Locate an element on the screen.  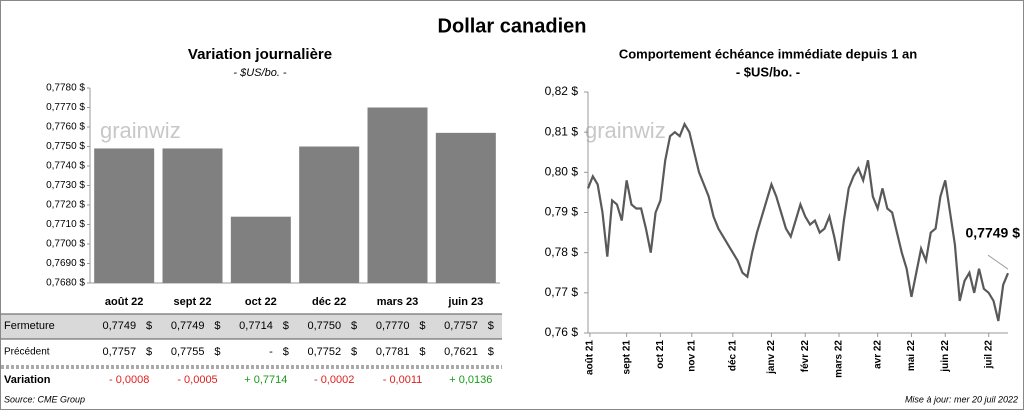
y-tick-label: 0,7760 $ is located at coordinates (65, 127).